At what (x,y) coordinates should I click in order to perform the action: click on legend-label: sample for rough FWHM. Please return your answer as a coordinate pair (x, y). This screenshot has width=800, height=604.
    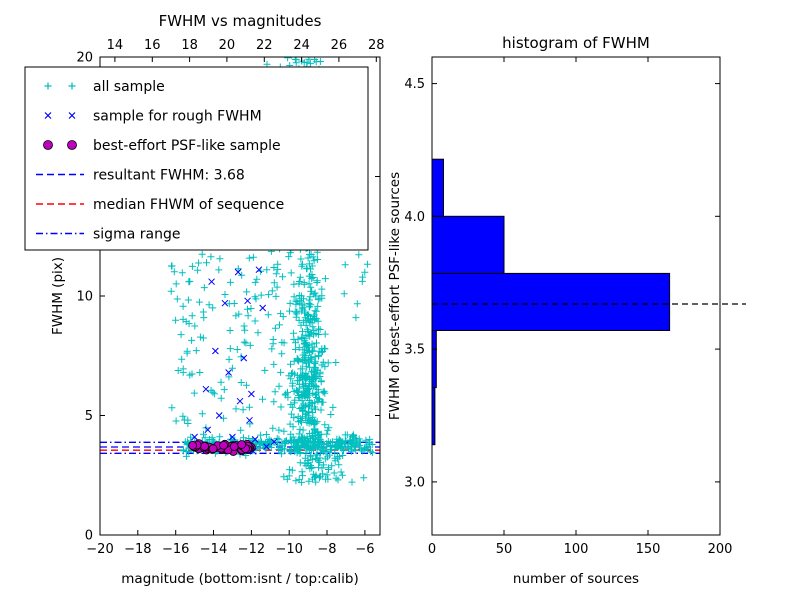
    Looking at the image, I should click on (177, 117).